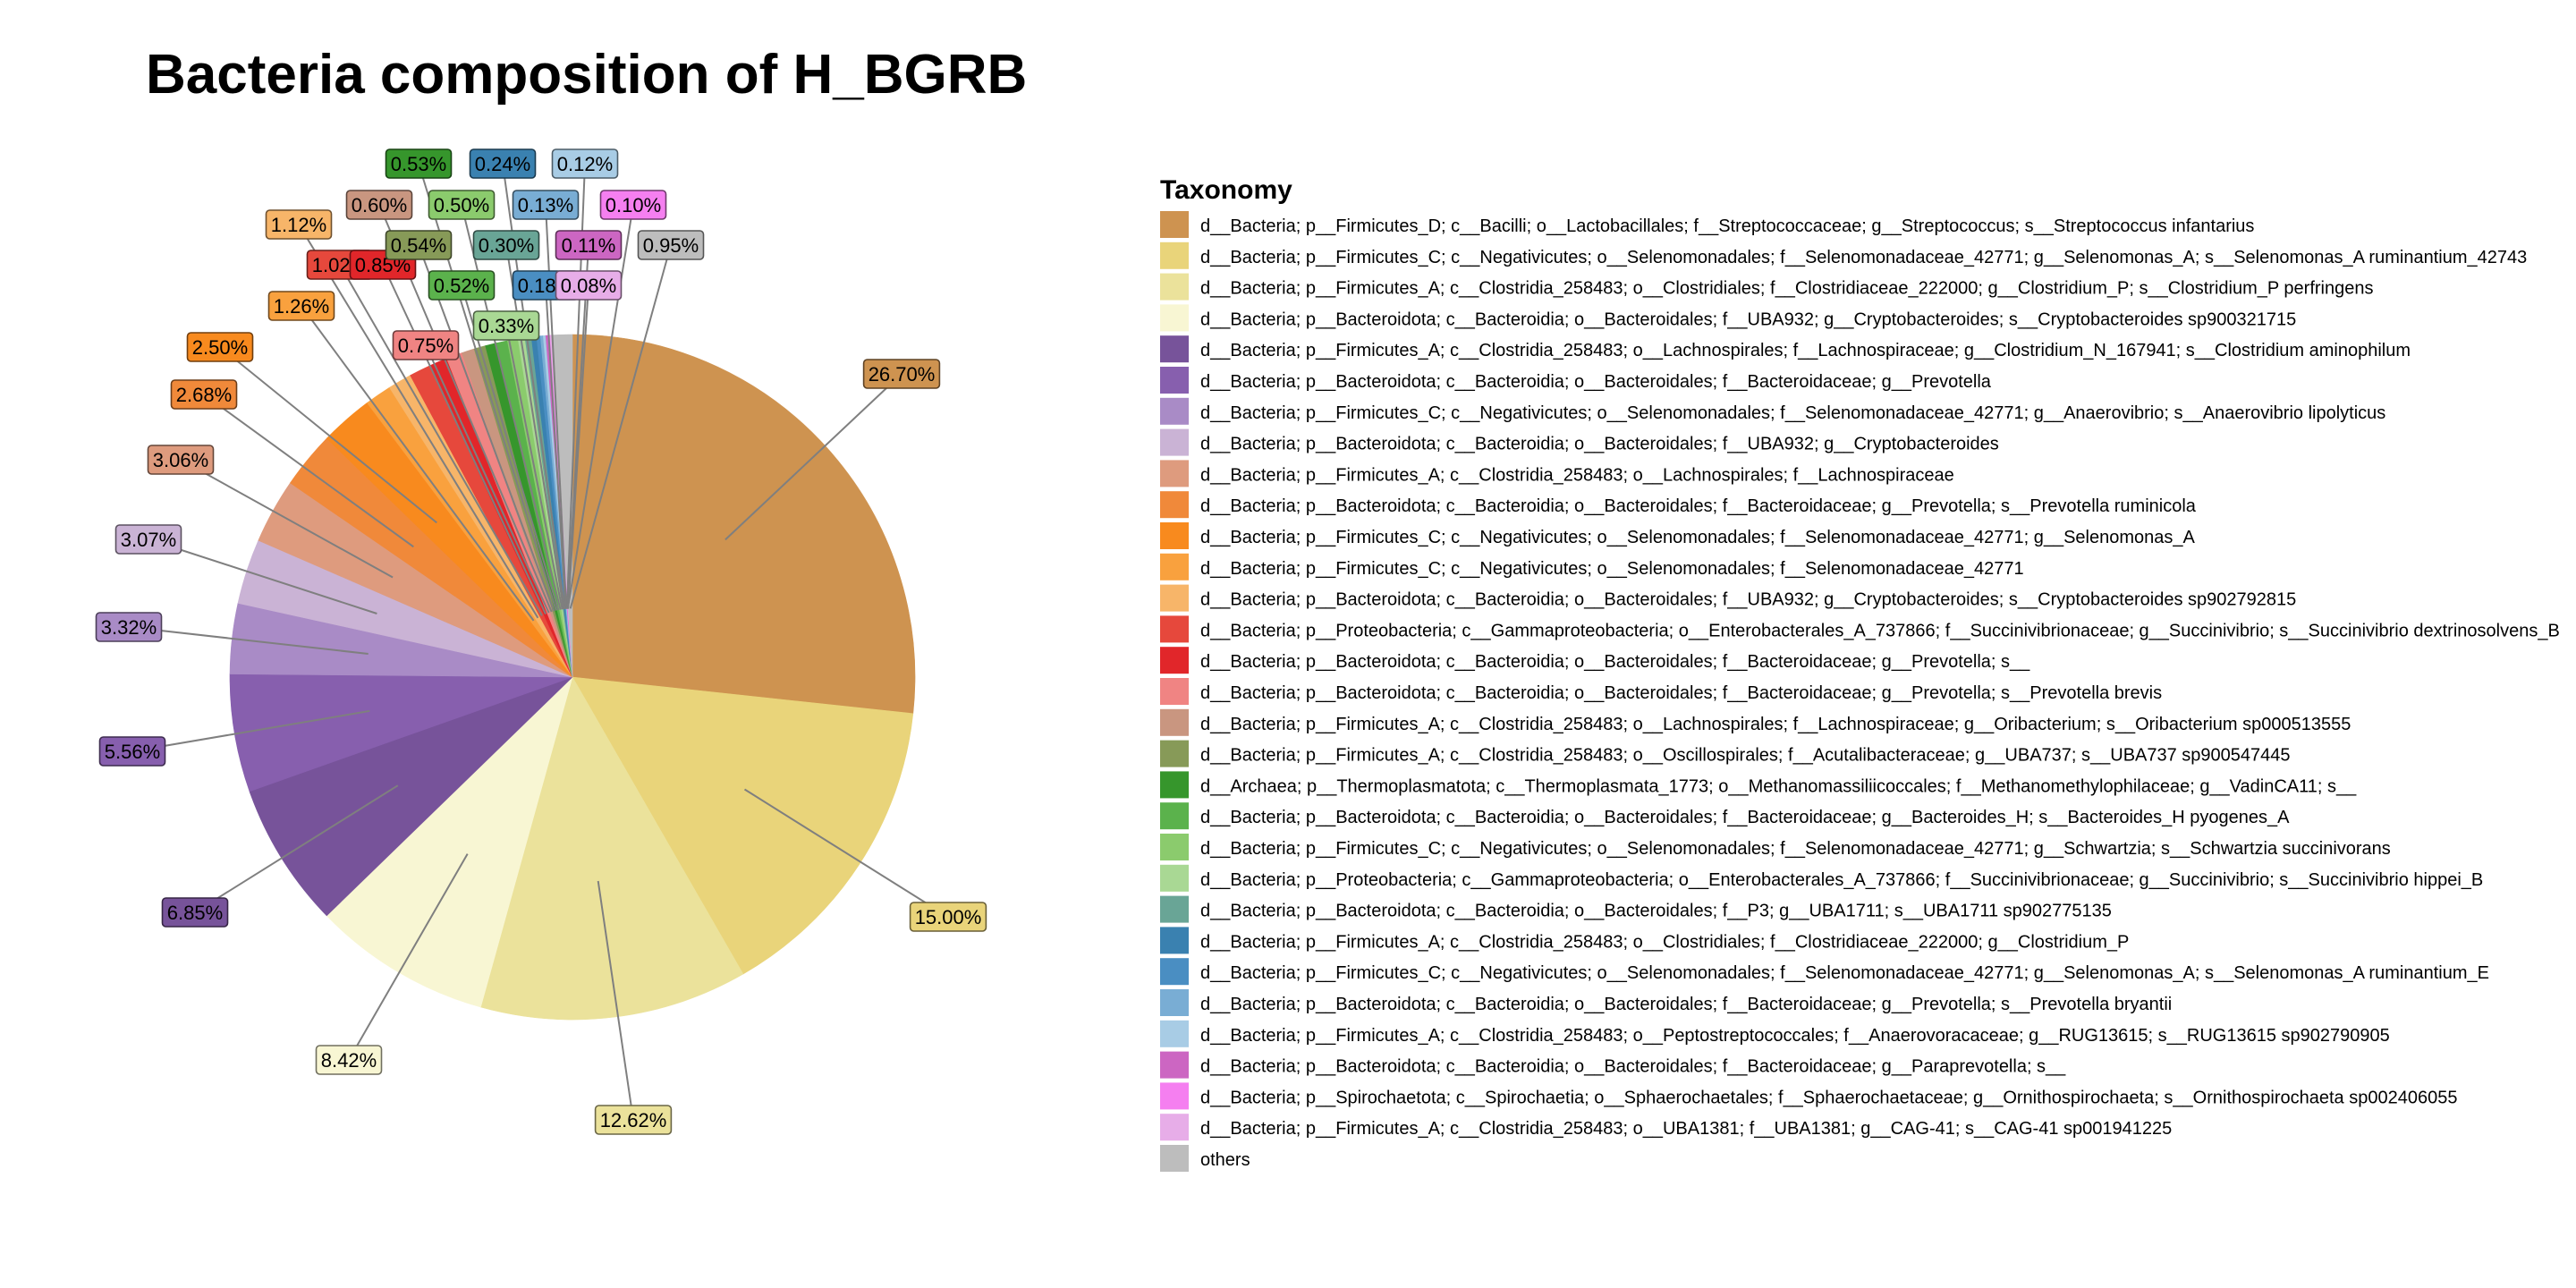  Describe the element at coordinates (180, 460) in the screenshot. I see `slice-label-text: 3.06%` at that location.